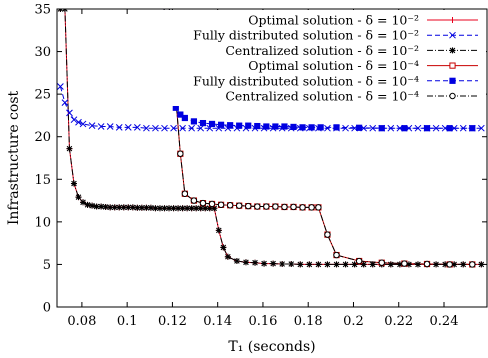 The image size is (488, 358). Describe the element at coordinates (42, 137) in the screenshot. I see `y-tick-label: 20` at that location.